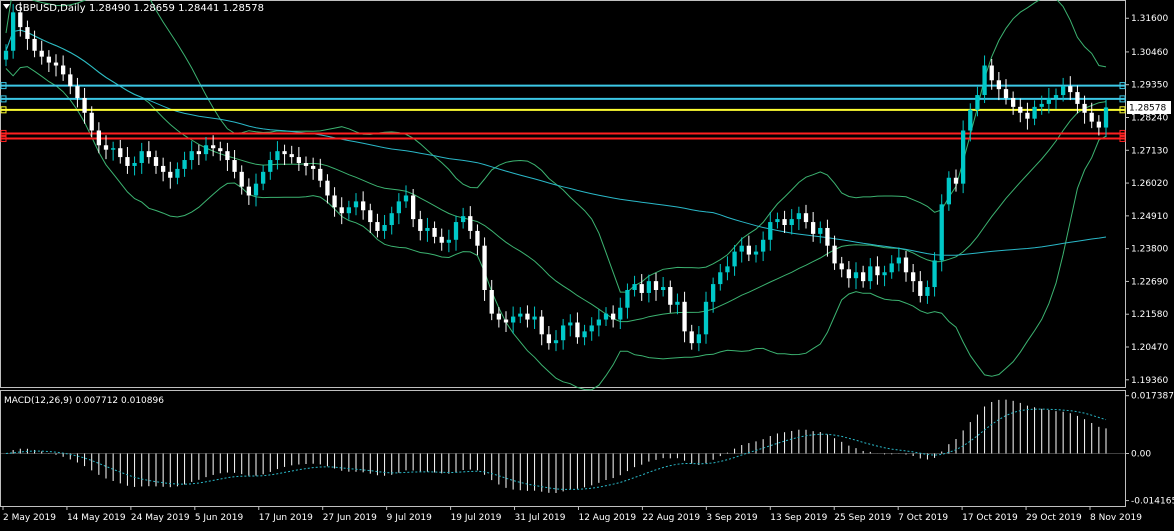 Image resolution: width=1174 pixels, height=531 pixels. Describe the element at coordinates (563, 112) in the screenshot. I see `horizontal-levels` at that location.